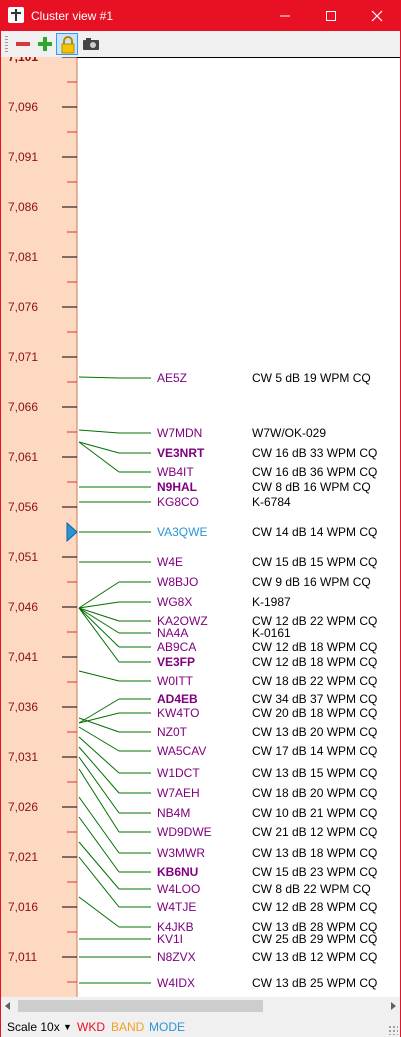  I want to click on filter-mode: MODE, so click(167, 1027).